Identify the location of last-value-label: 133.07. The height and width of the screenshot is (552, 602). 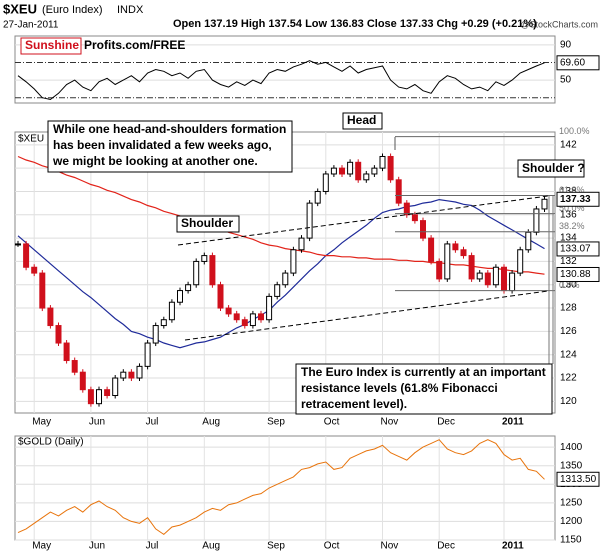
(575, 249).